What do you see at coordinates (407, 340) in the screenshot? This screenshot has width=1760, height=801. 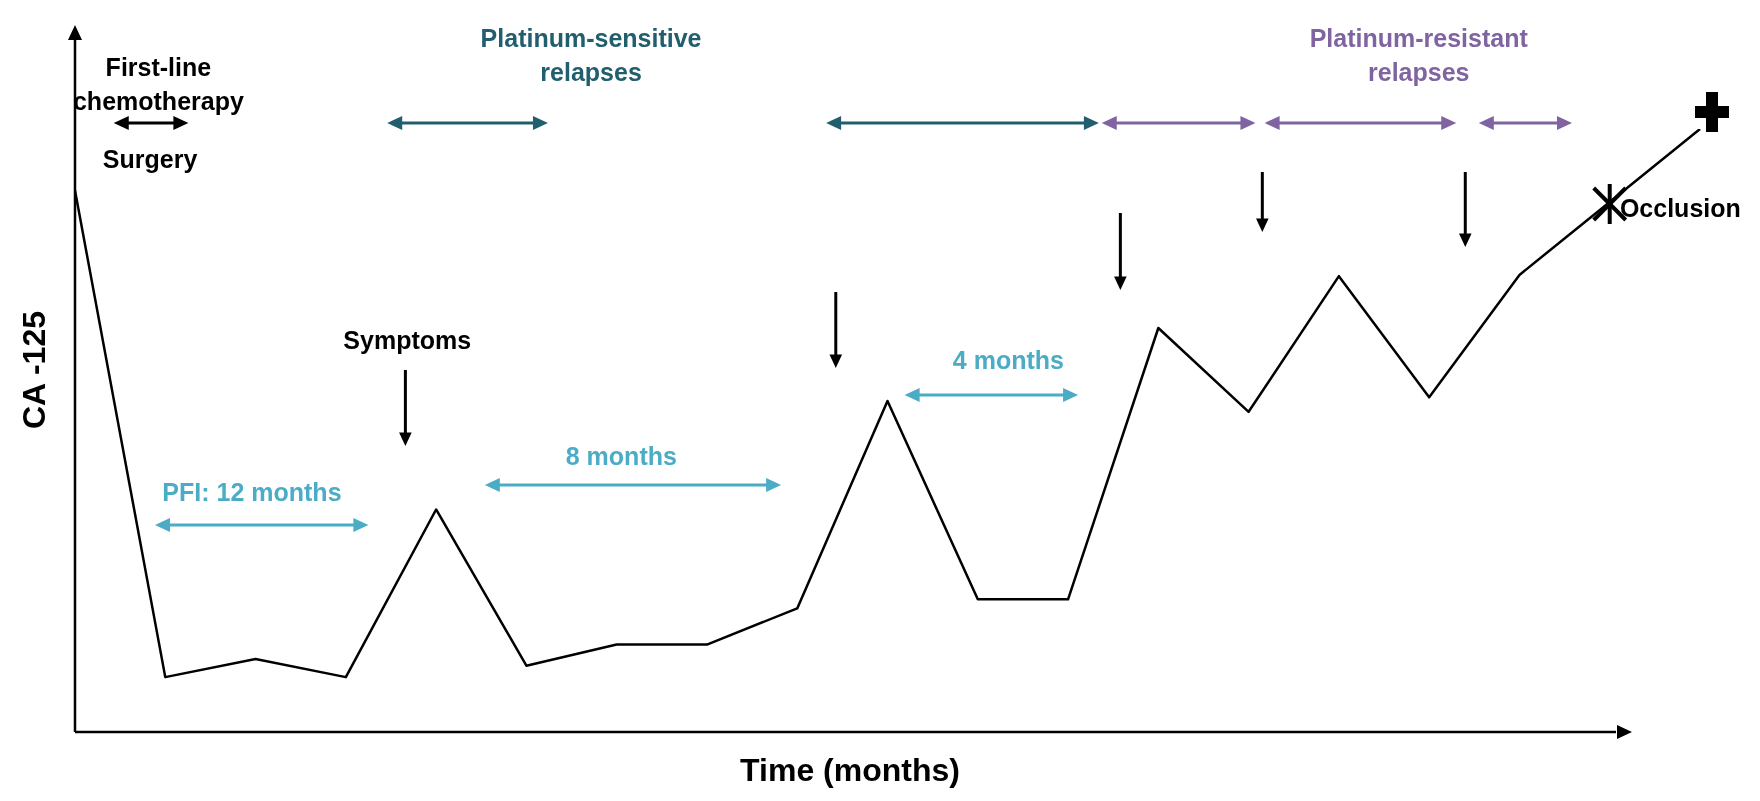 I see `annotation: Symptoms` at bounding box center [407, 340].